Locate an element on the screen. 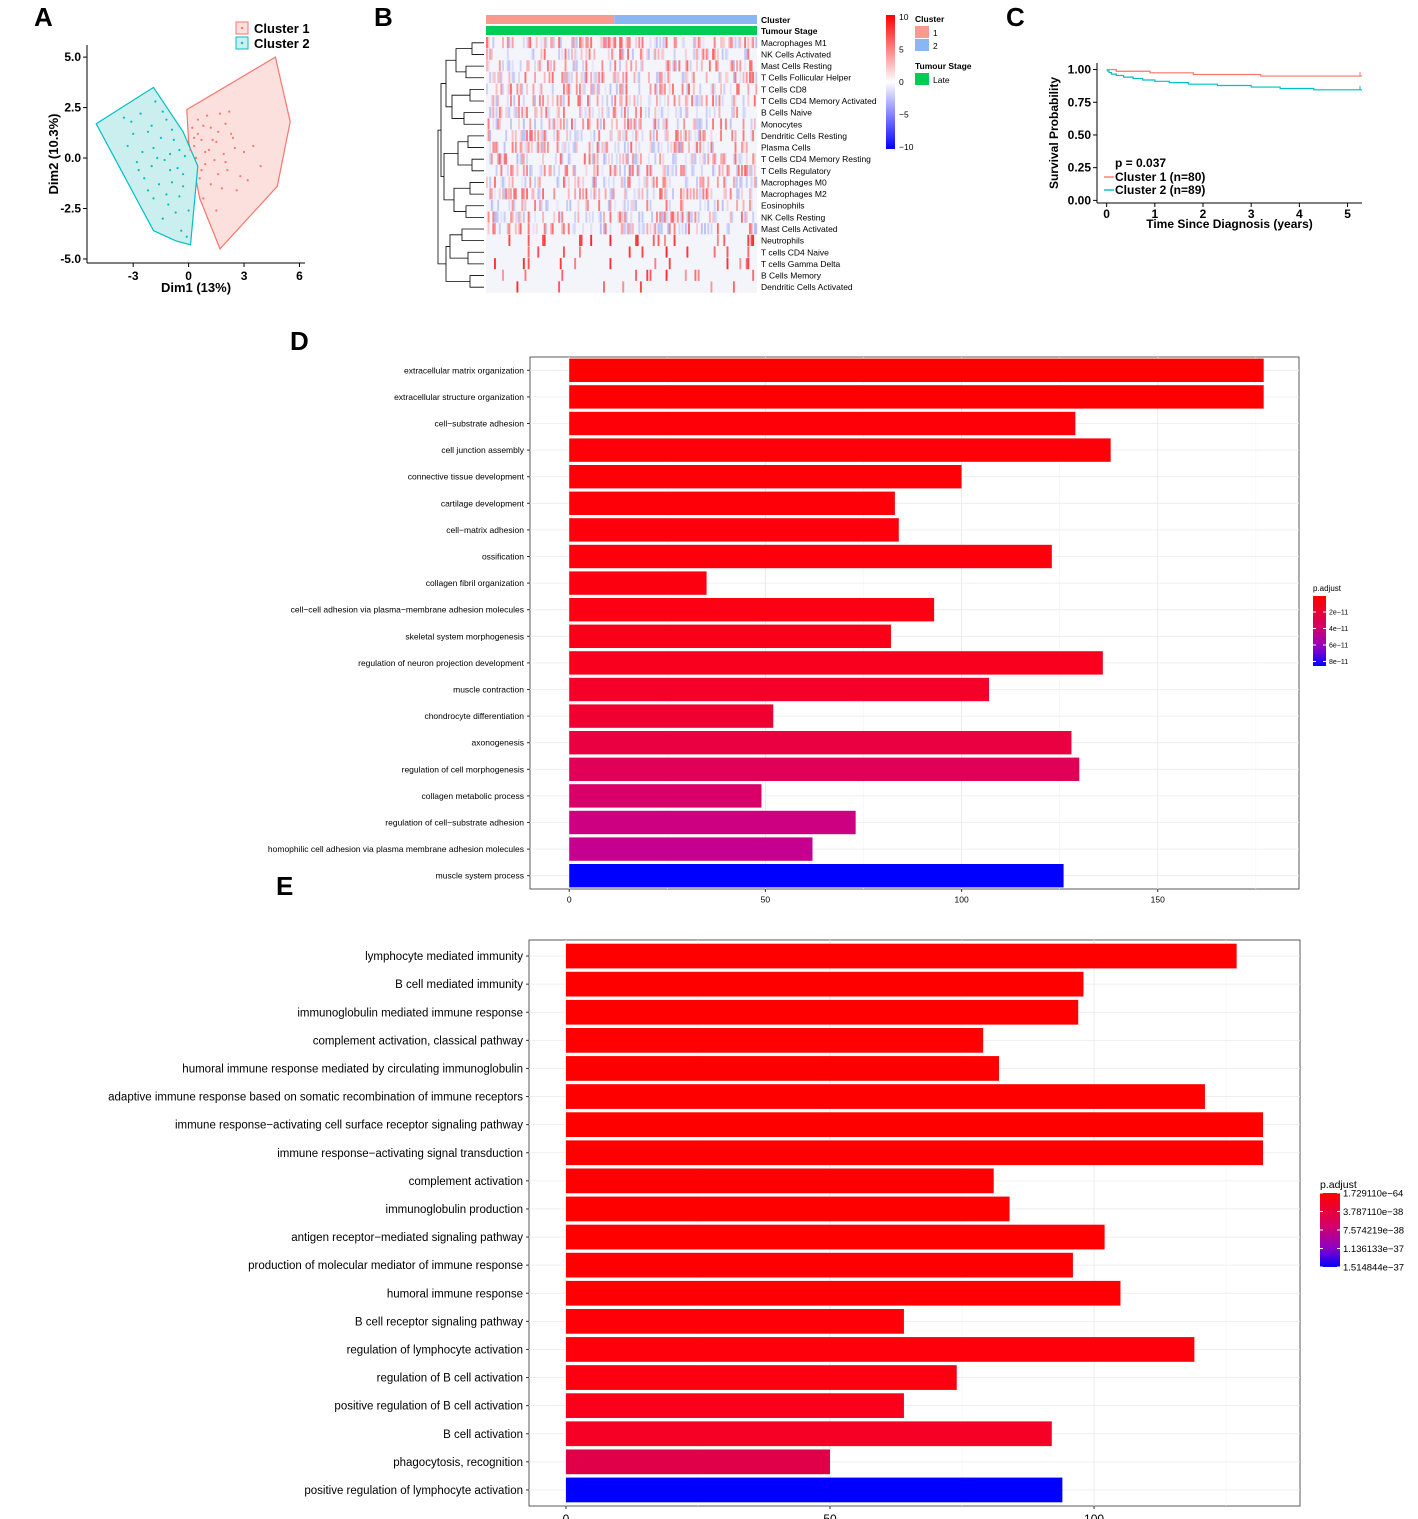 The width and height of the screenshot is (1418, 1519). p-value-annotation: p = 0.037 is located at coordinates (1140, 163).